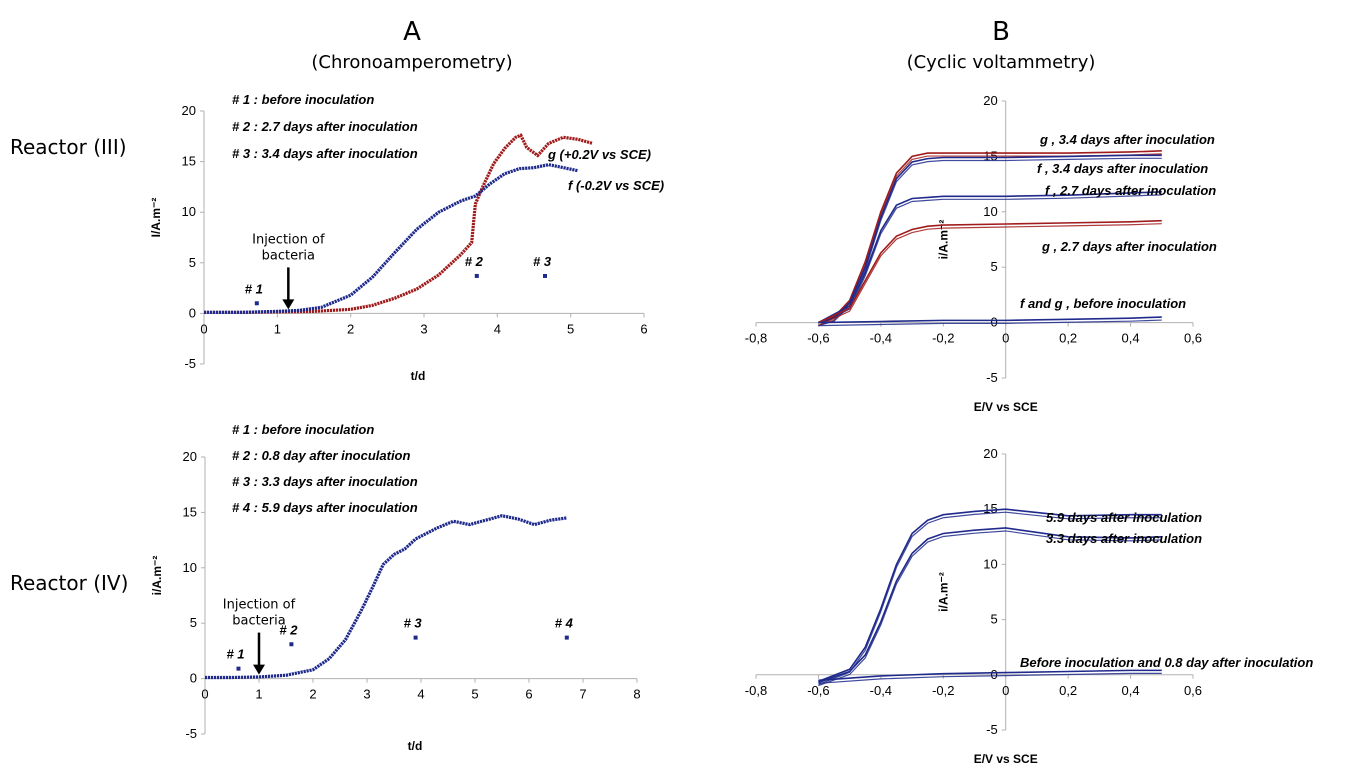 The image size is (1359, 769). Describe the element at coordinates (564, 623) in the screenshot. I see `marker-label: # 4` at that location.